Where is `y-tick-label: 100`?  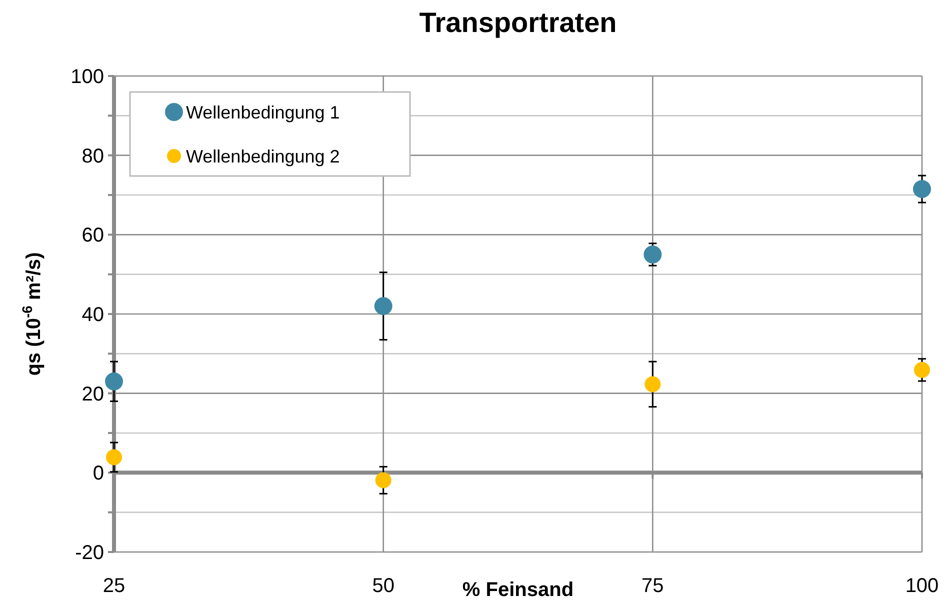 y-tick-label: 100 is located at coordinates (87, 77).